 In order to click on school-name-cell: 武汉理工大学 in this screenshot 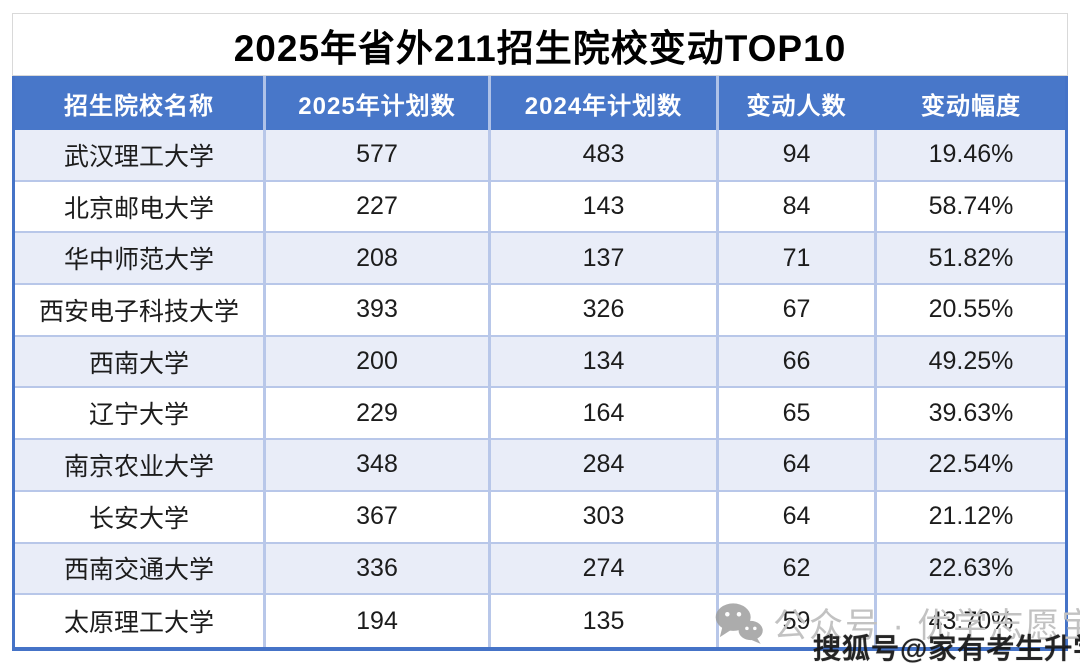, I will do `click(140, 155)`.